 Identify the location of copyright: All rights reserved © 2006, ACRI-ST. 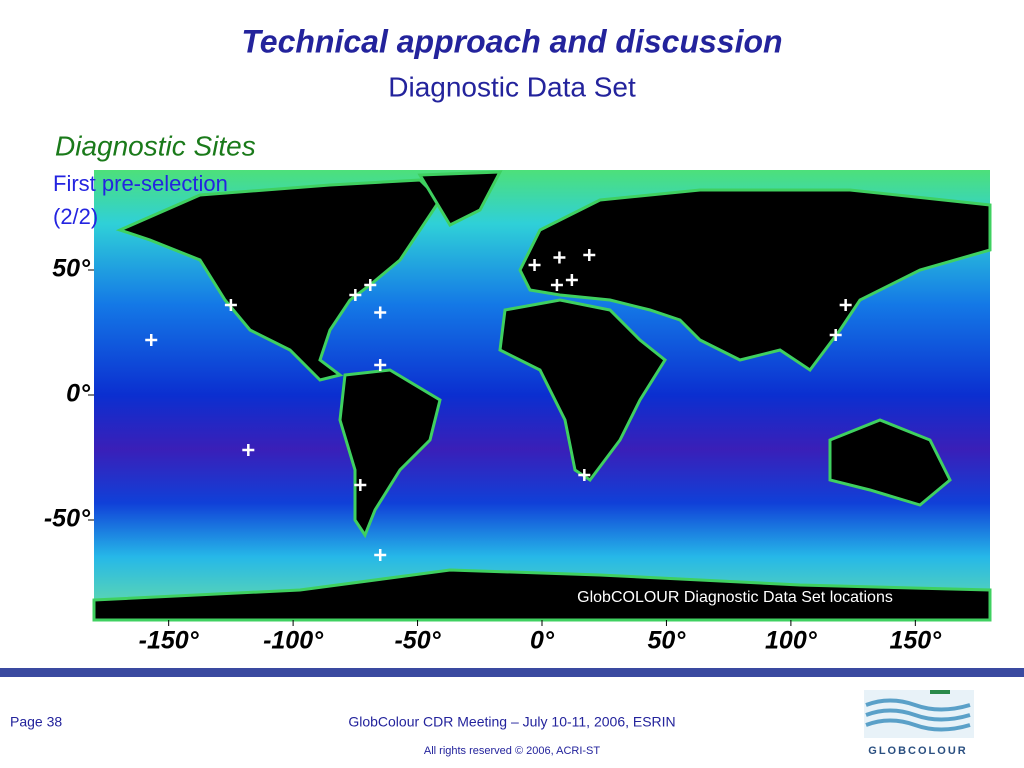
(512, 751).